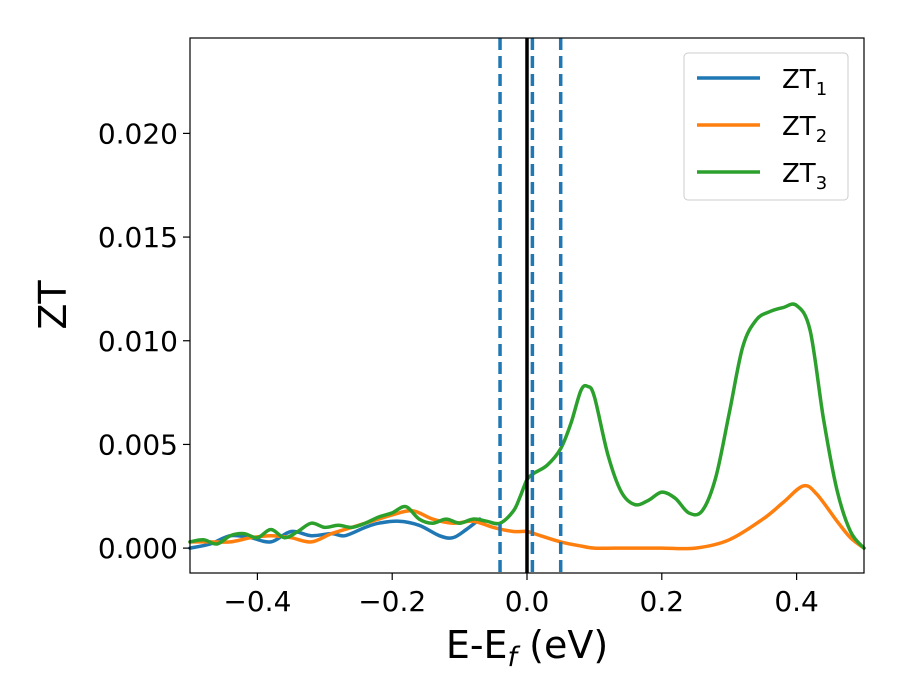 The height and width of the screenshot is (700, 900). I want to click on series-line-zt2, so click(527, 517).